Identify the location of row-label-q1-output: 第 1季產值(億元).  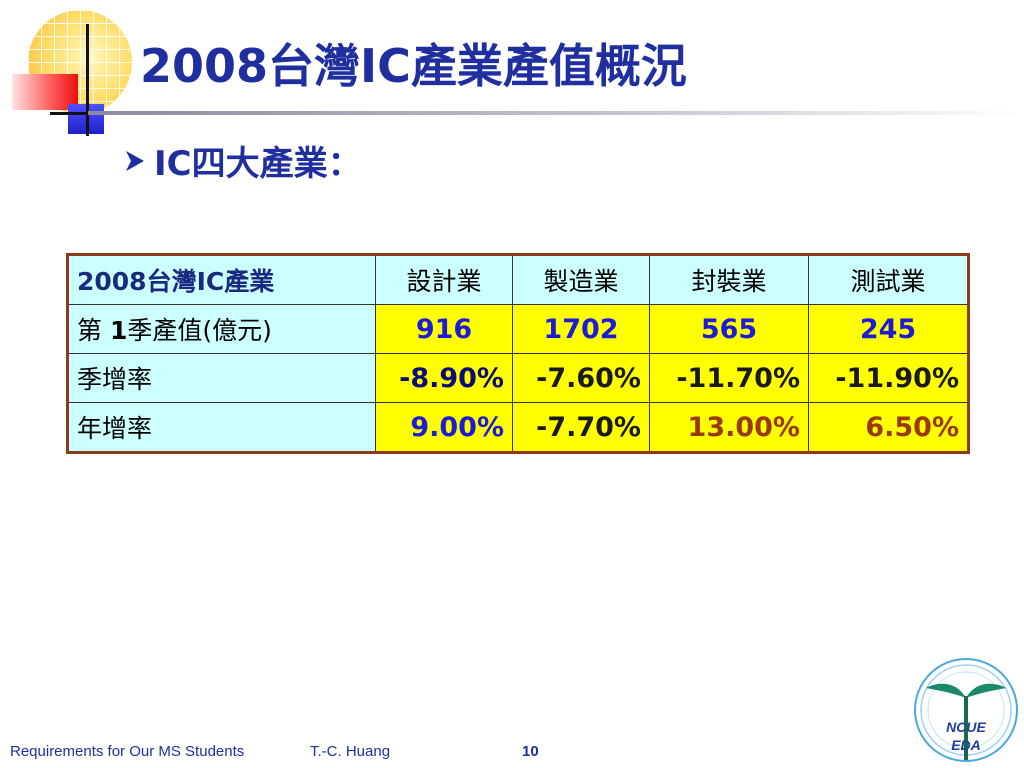
(221, 329).